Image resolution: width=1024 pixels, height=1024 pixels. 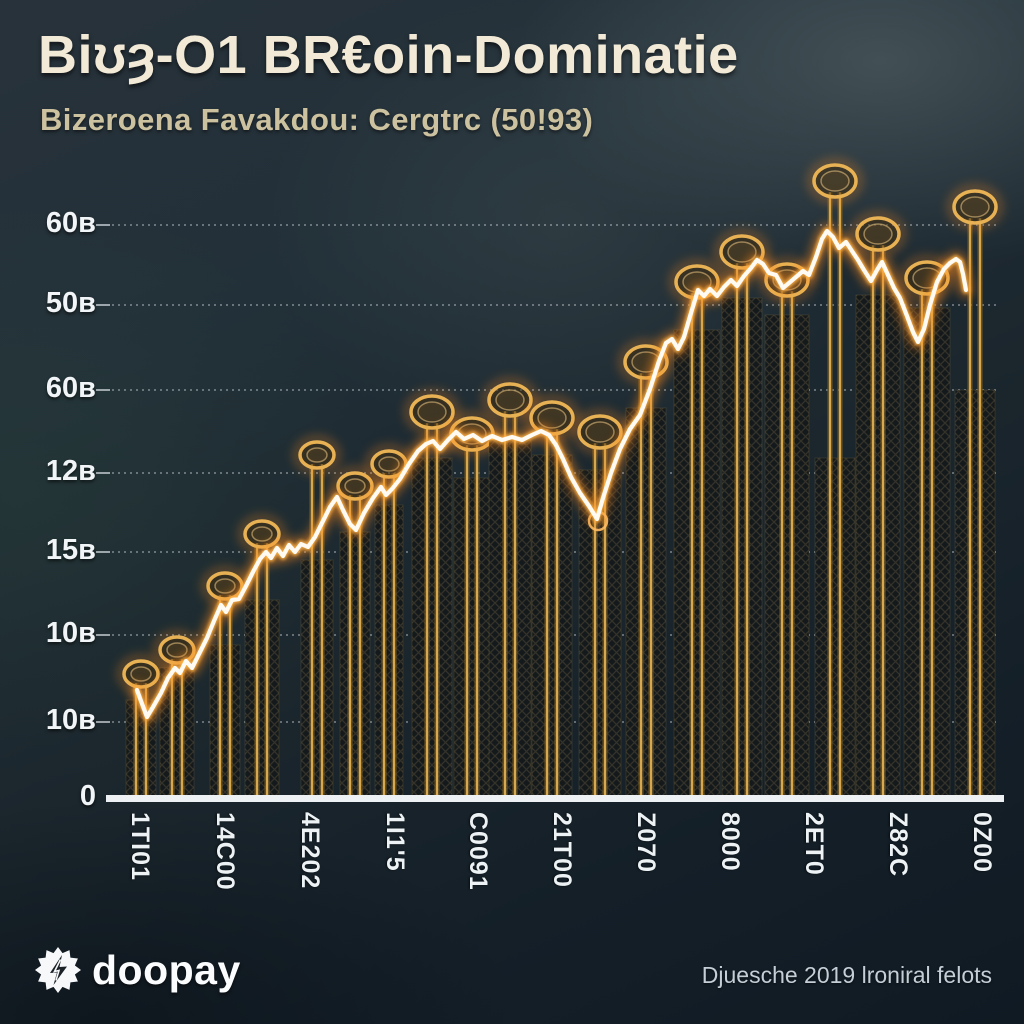 I want to click on x-tick-label: Z070, so click(x=646, y=842).